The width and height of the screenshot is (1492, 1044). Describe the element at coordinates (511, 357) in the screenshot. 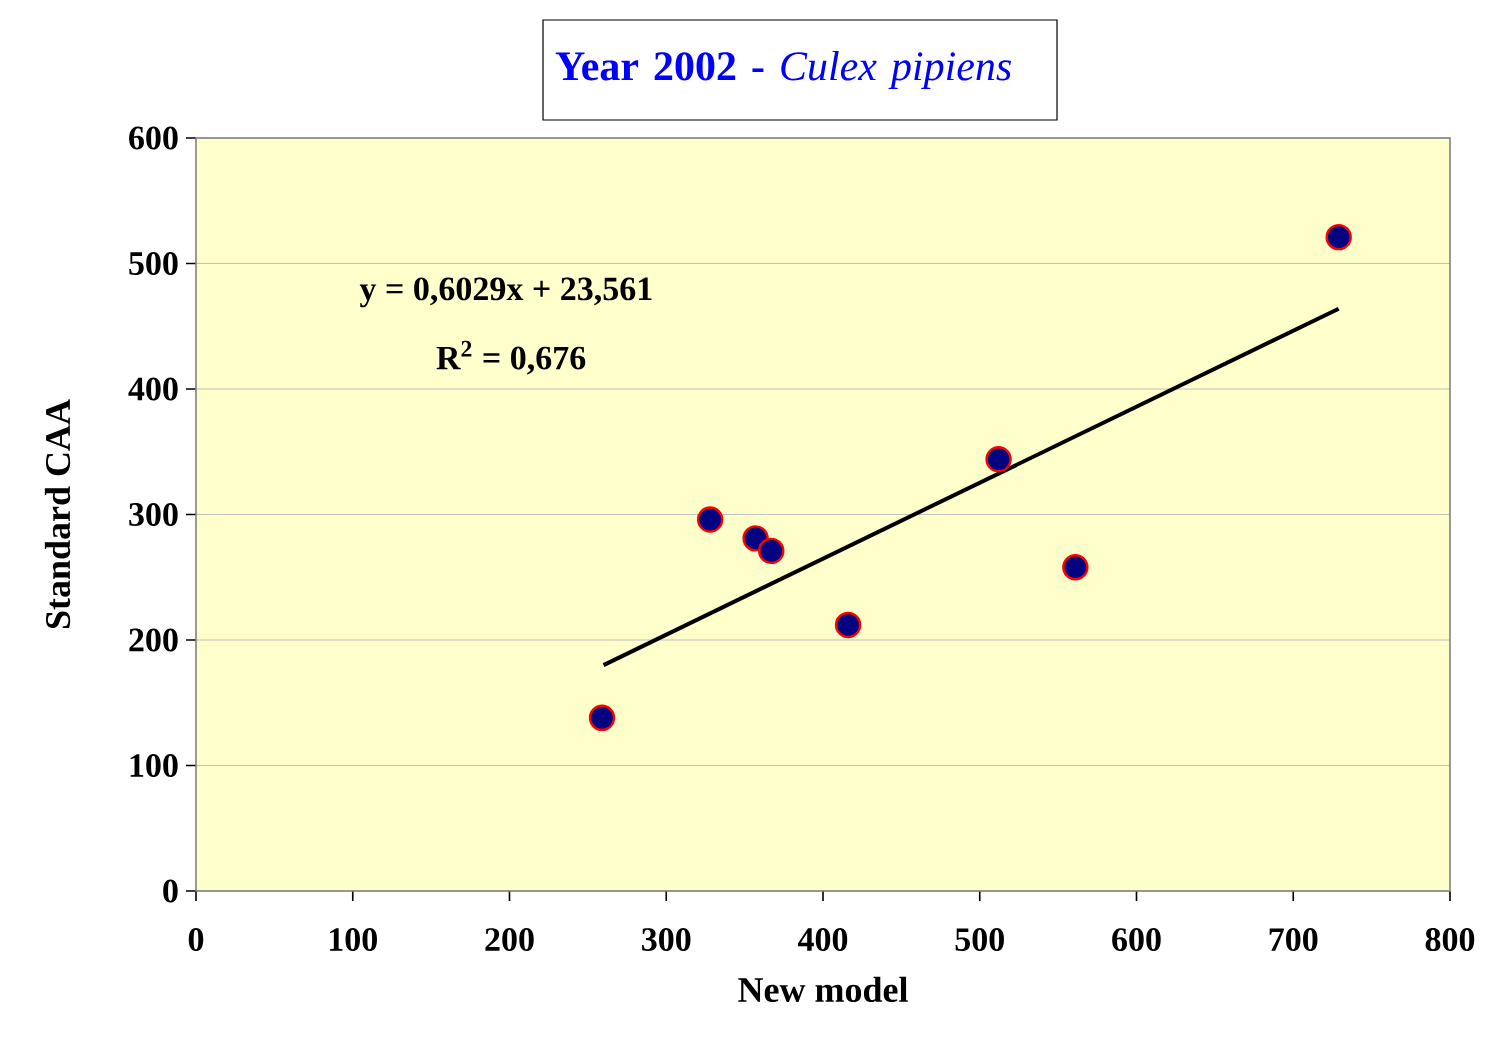

I see `annotation: R$^{2}$ = 0,676` at that location.